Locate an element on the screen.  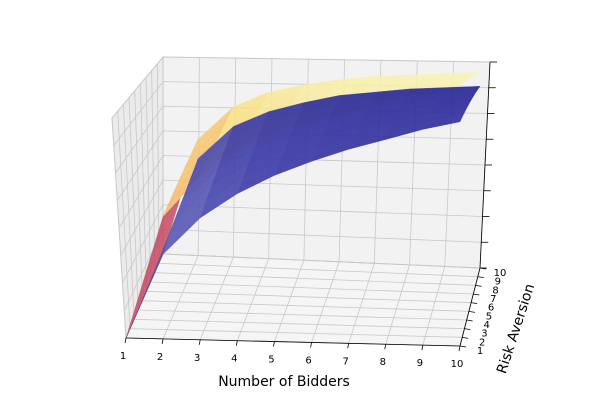
y-tick-label: 5 is located at coordinates (489, 316).